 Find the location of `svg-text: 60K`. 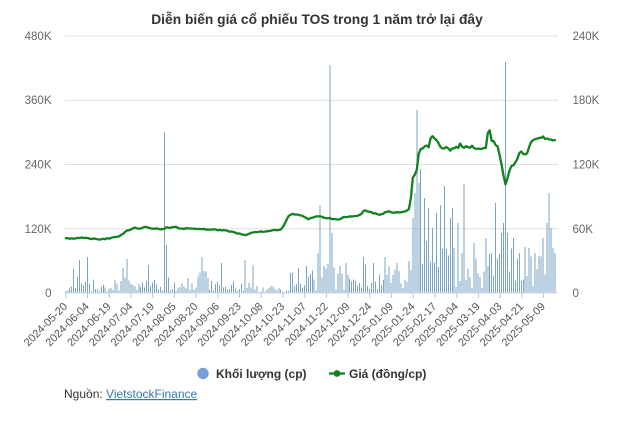

svg-text: 60K is located at coordinates (583, 230).